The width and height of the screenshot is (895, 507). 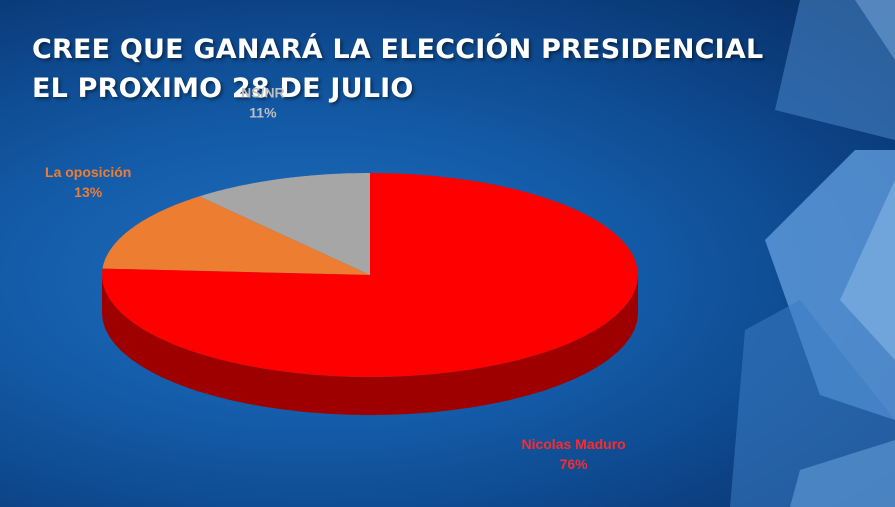 I want to click on slice-label: NS/NR, so click(x=263, y=92).